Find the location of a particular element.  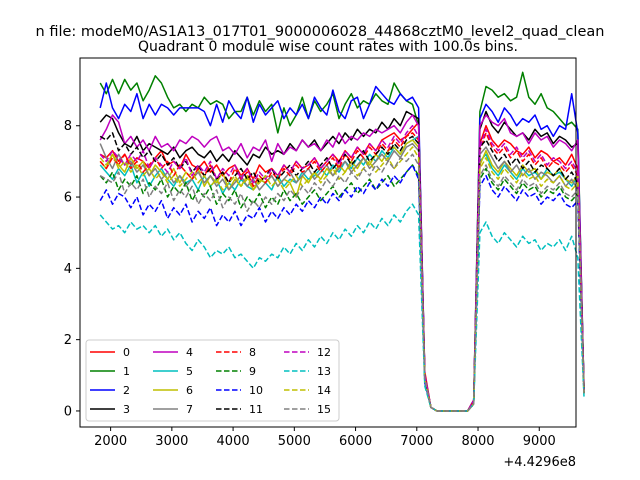

y-axis: 0 2 4 6 8 is located at coordinates (72, 269).